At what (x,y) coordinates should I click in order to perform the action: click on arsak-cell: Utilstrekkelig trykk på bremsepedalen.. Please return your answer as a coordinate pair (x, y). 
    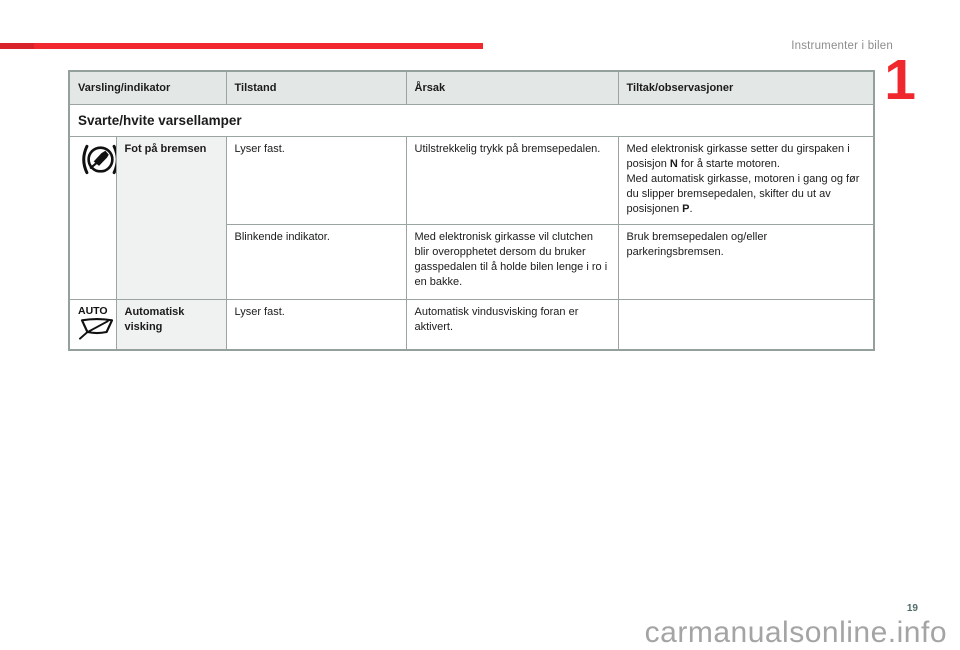
    Looking at the image, I should click on (512, 180).